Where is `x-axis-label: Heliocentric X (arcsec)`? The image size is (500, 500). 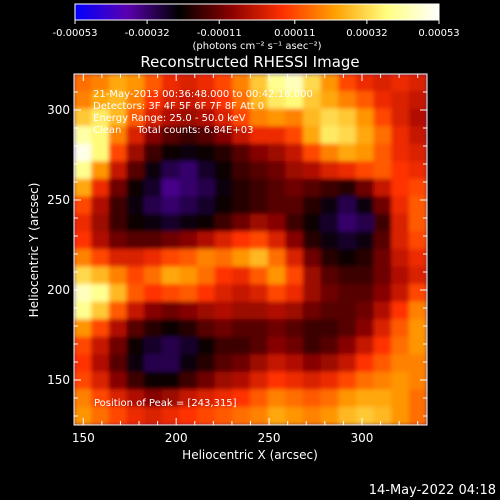
x-axis-label: Heliocentric X (arcsec) is located at coordinates (250, 455).